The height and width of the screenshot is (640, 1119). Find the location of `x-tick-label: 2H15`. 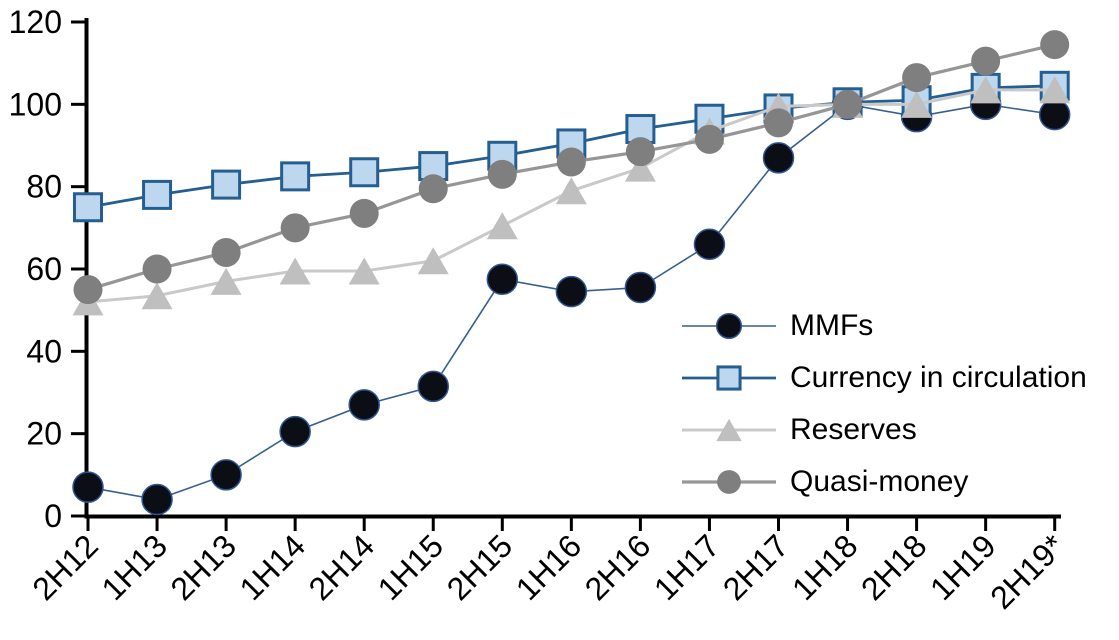

x-tick-label: 2H15 is located at coordinates (480, 567).